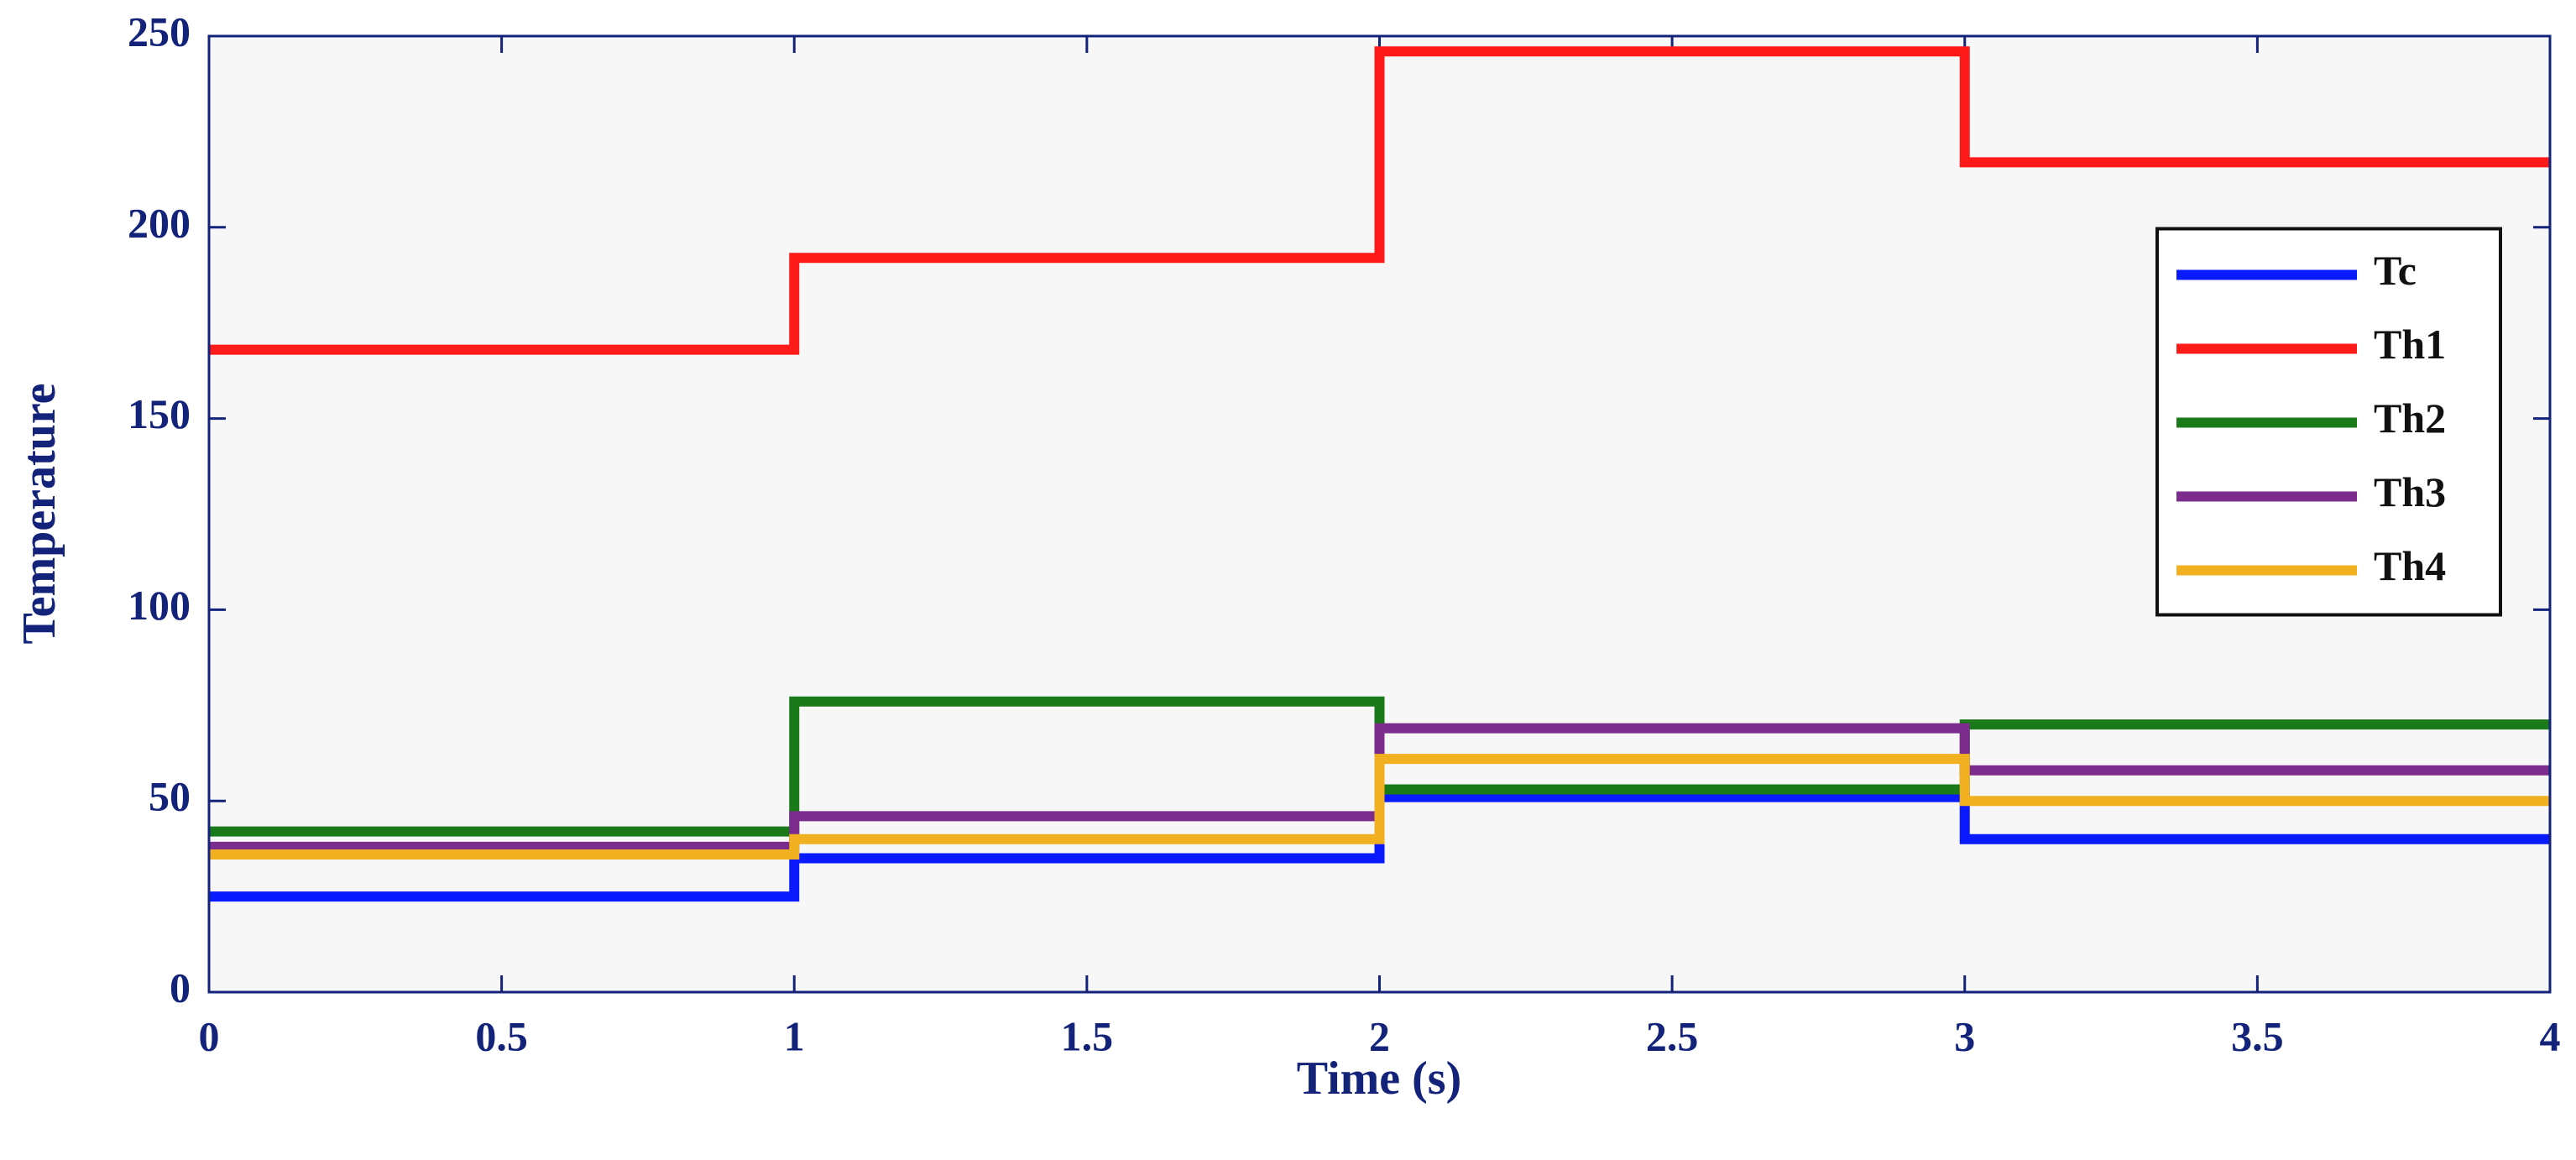 Image resolution: width=2576 pixels, height=1160 pixels. Describe the element at coordinates (1379, 1035) in the screenshot. I see `x-tick-label: 2` at that location.